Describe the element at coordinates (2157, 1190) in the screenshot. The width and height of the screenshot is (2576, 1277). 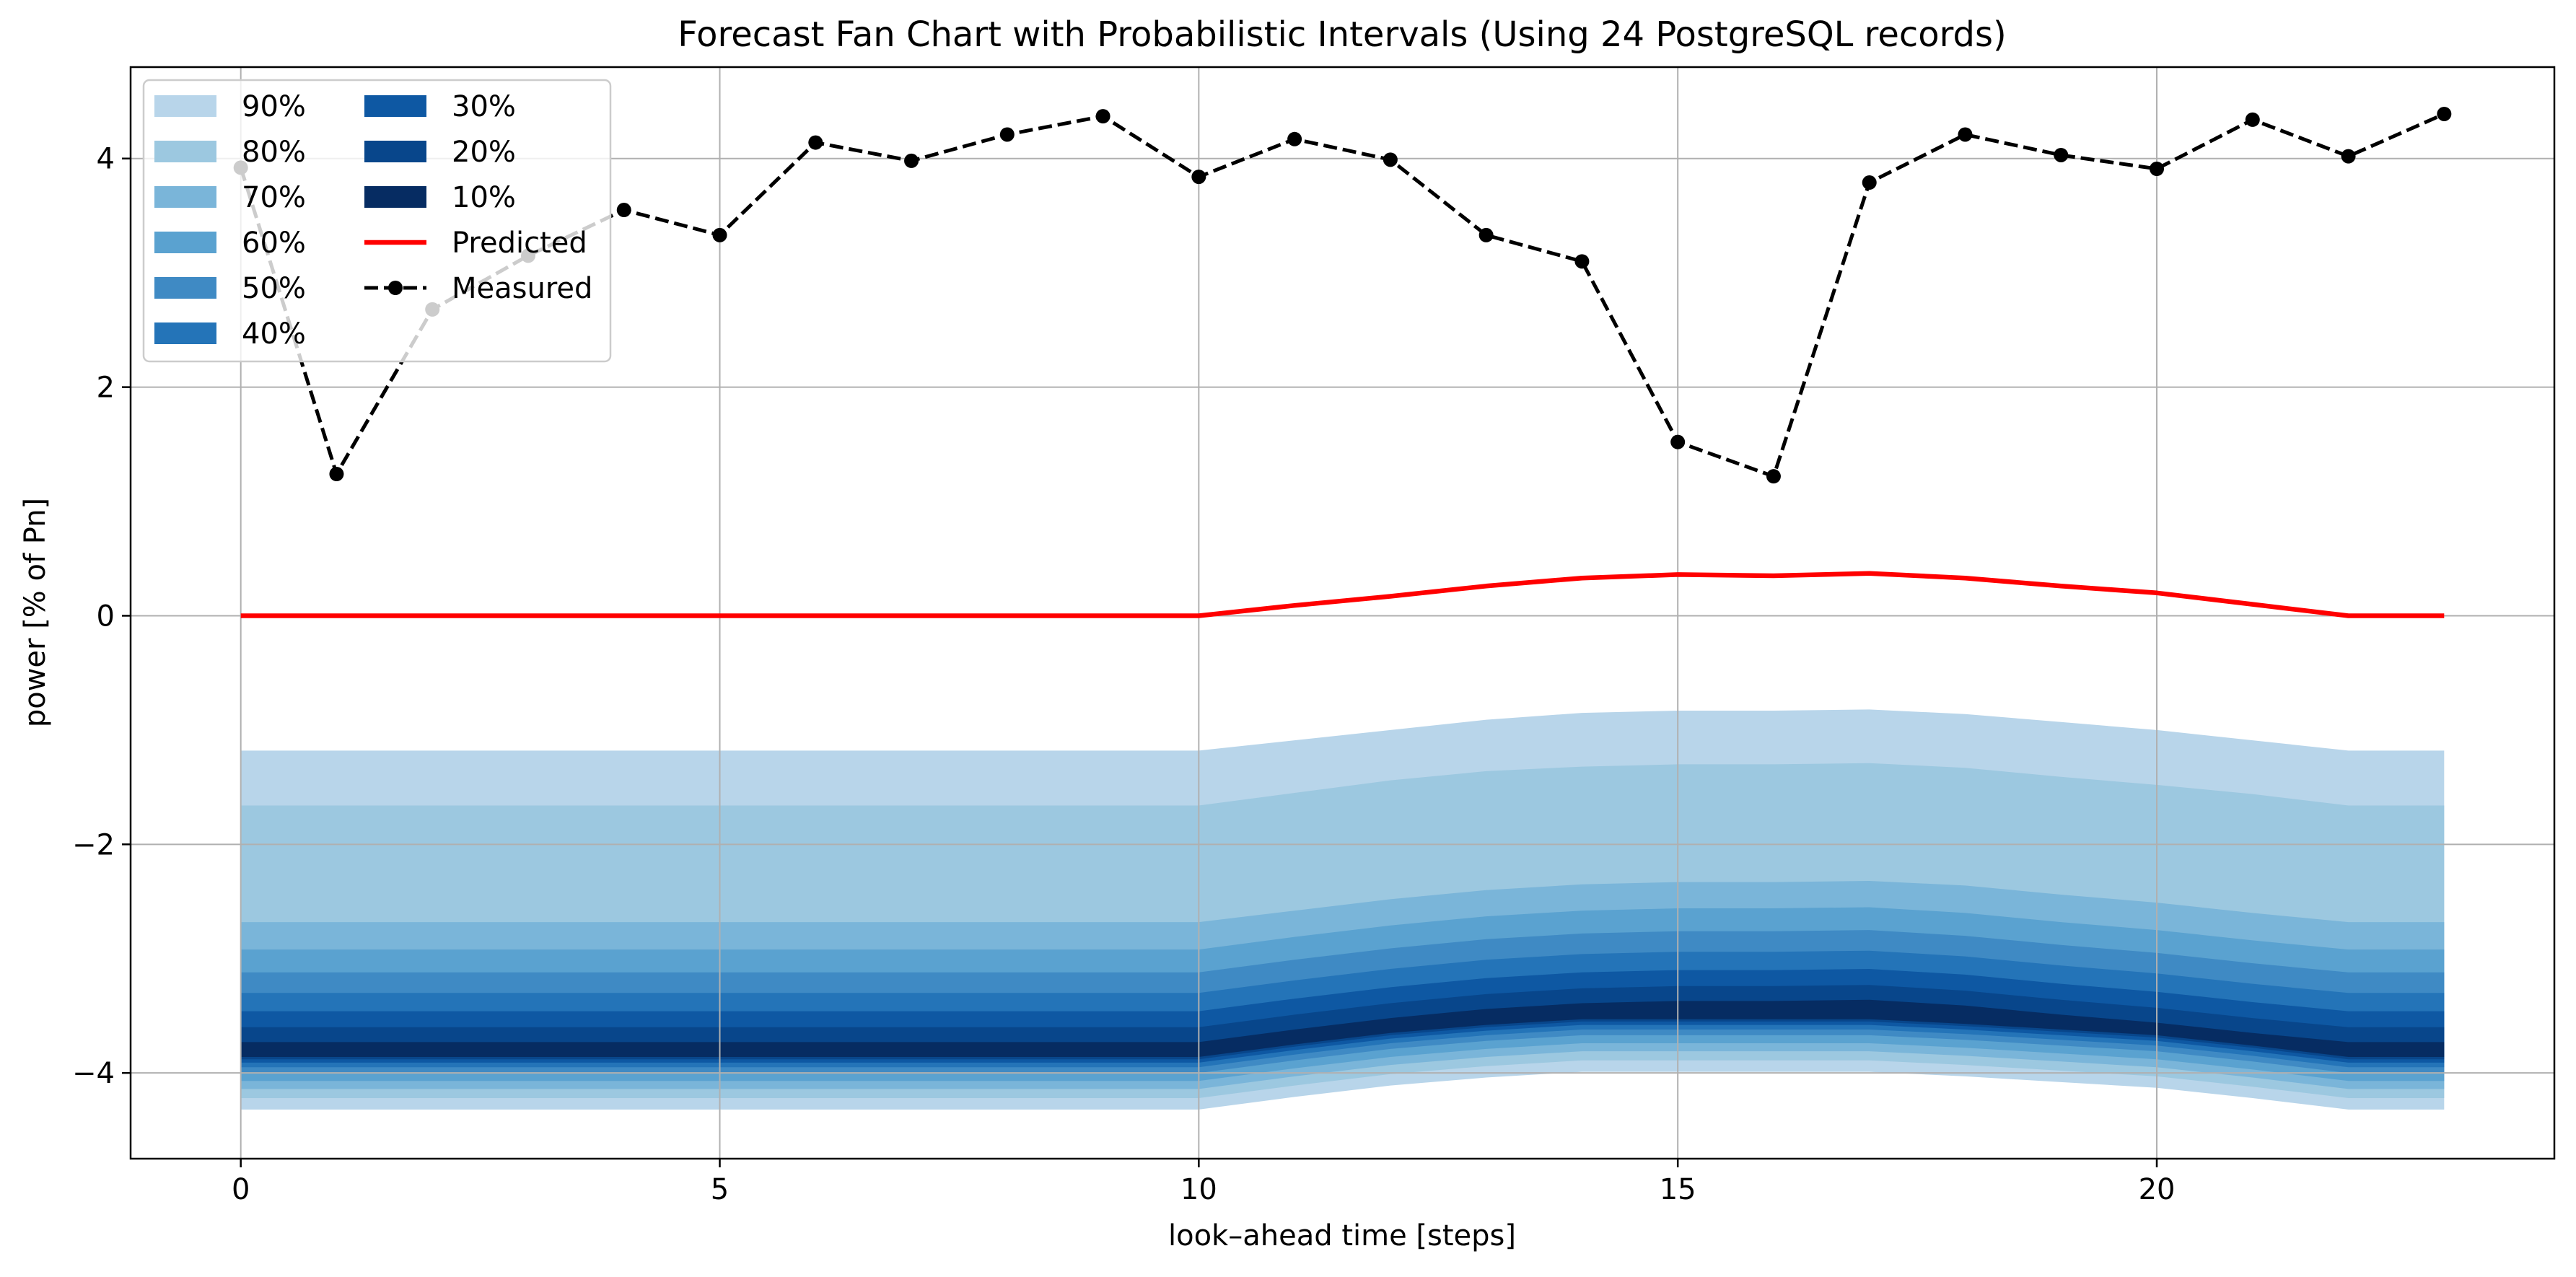
I see `x-tick-label: 20` at that location.